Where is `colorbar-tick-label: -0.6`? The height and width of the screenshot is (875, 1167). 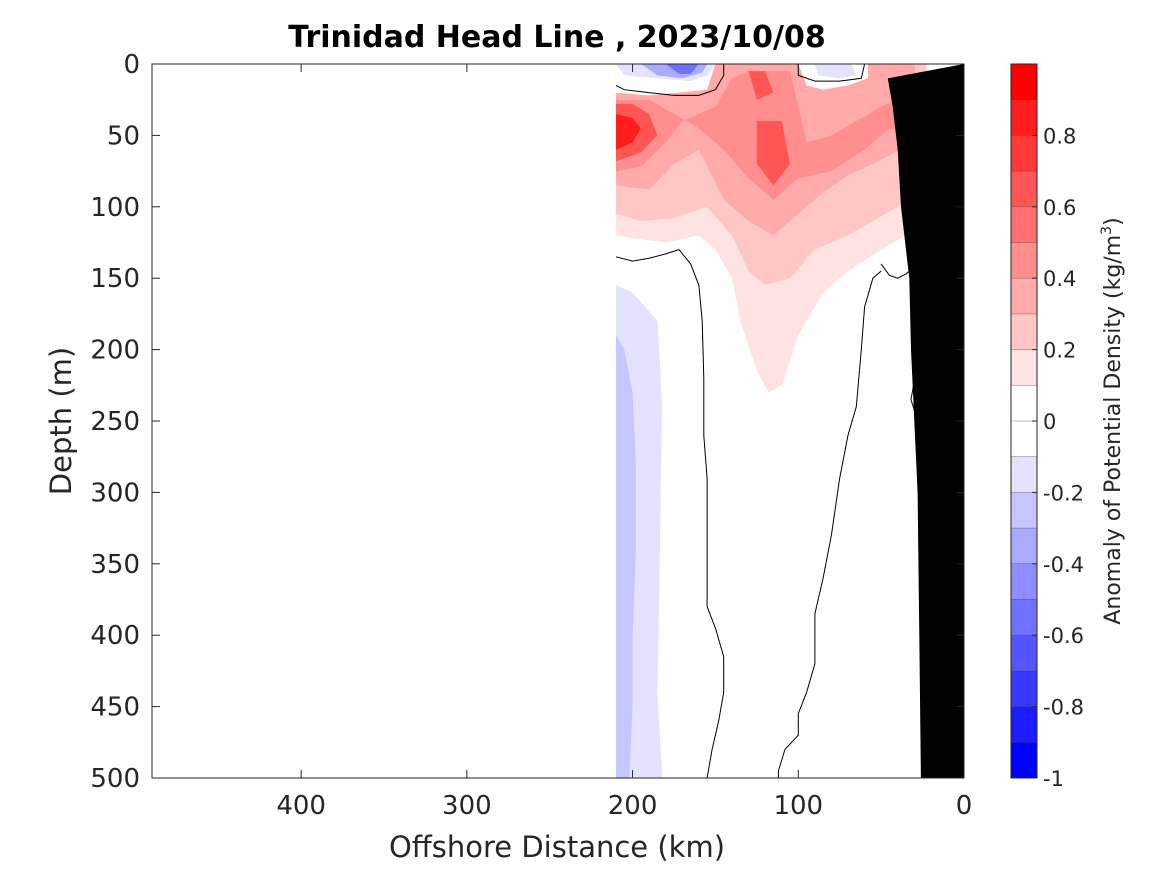 colorbar-tick-label: -0.6 is located at coordinates (1063, 636).